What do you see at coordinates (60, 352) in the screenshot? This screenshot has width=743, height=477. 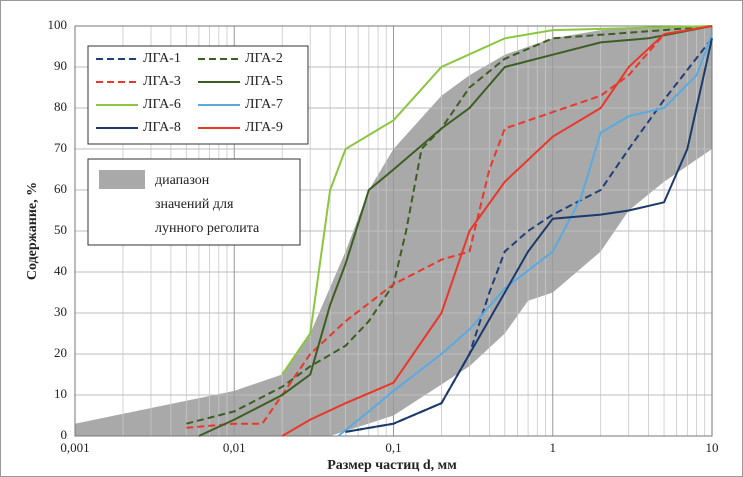 I see `y-tick-label: 20` at bounding box center [60, 352].